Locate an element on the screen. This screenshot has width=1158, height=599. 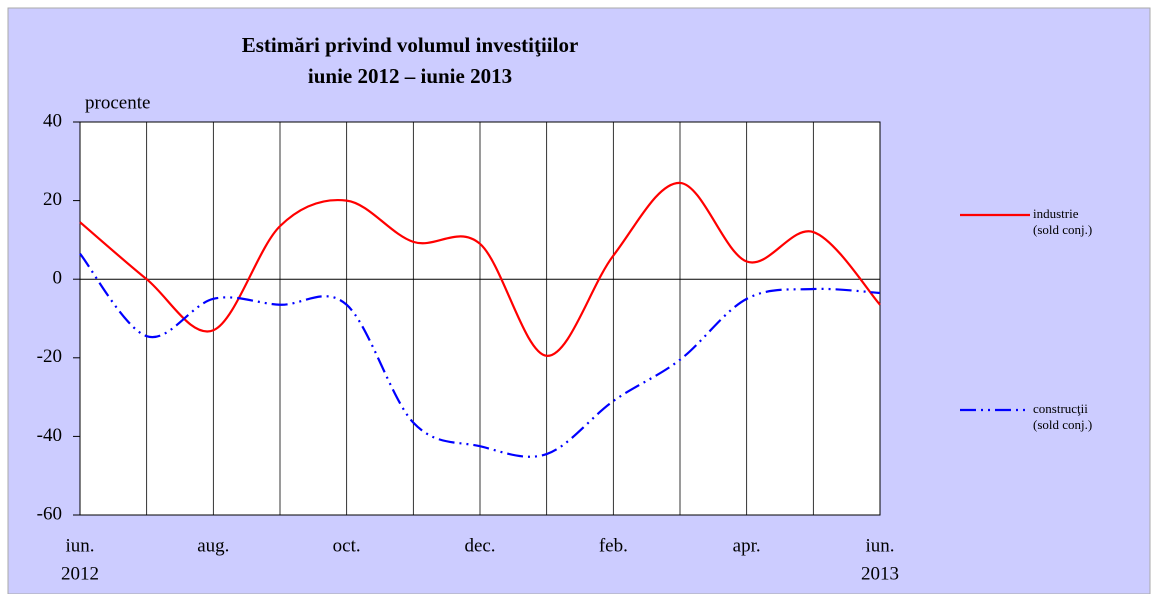
x-tick-label: feb. is located at coordinates (613, 545).